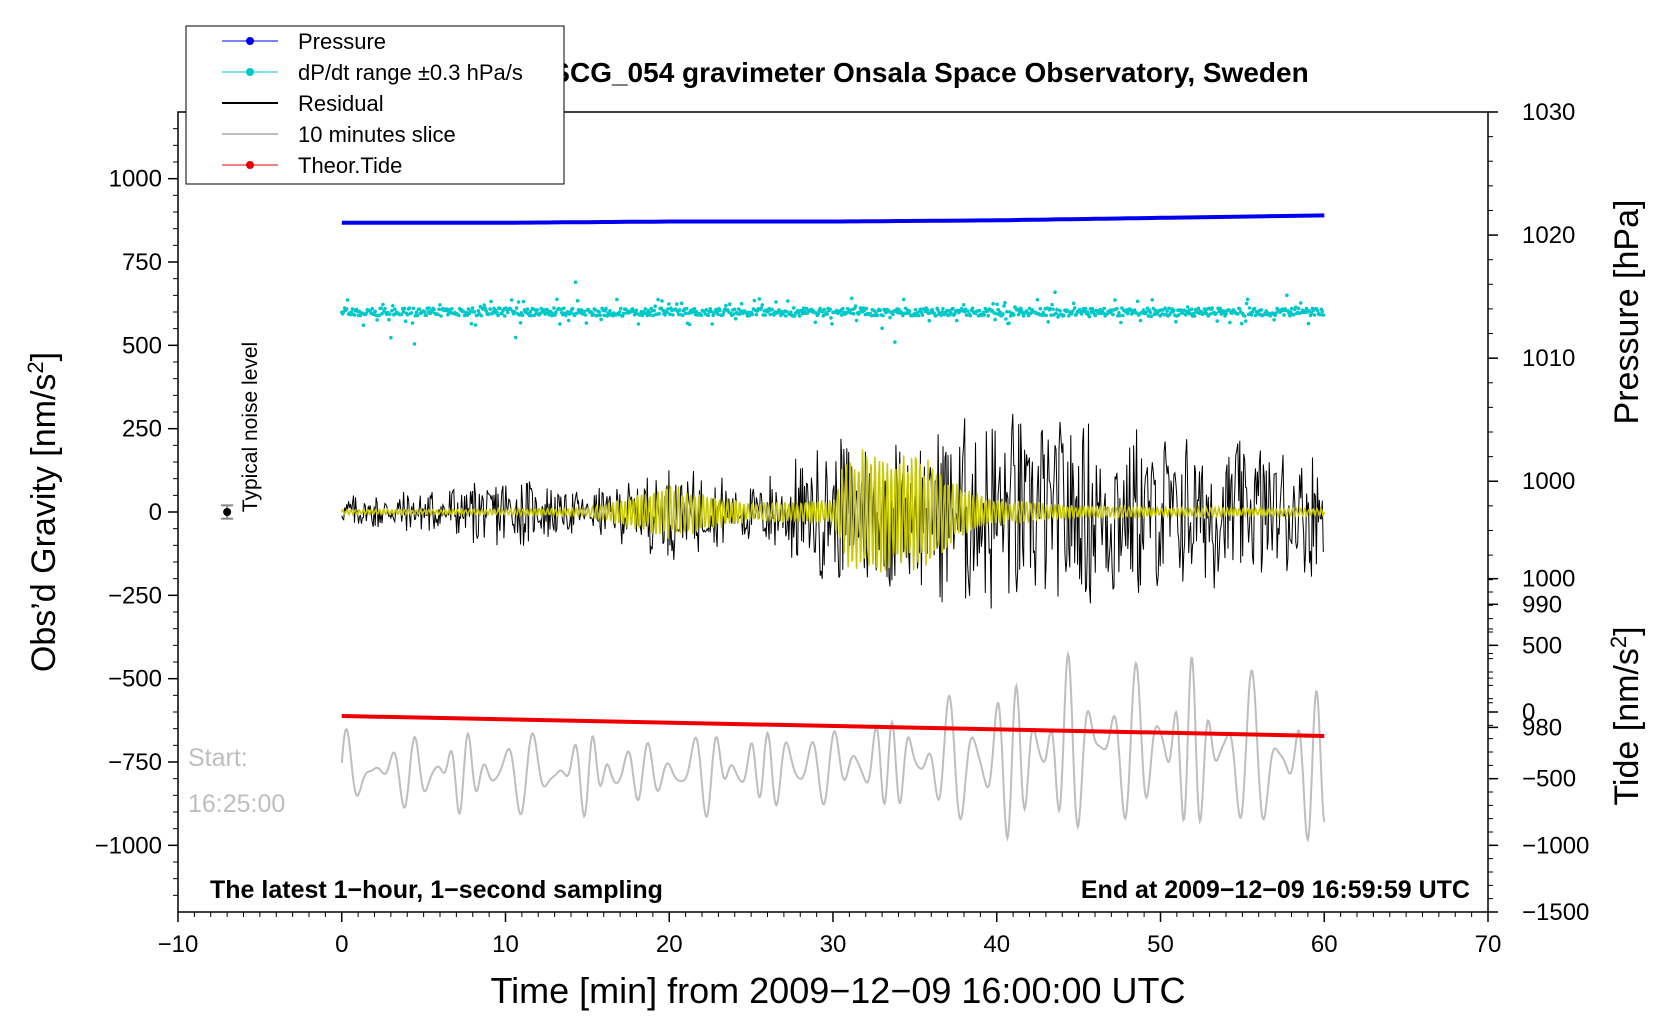 Image resolution: width=1676 pixels, height=1020 pixels. What do you see at coordinates (142, 262) in the screenshot?
I see `y-tick-label: 750` at bounding box center [142, 262].